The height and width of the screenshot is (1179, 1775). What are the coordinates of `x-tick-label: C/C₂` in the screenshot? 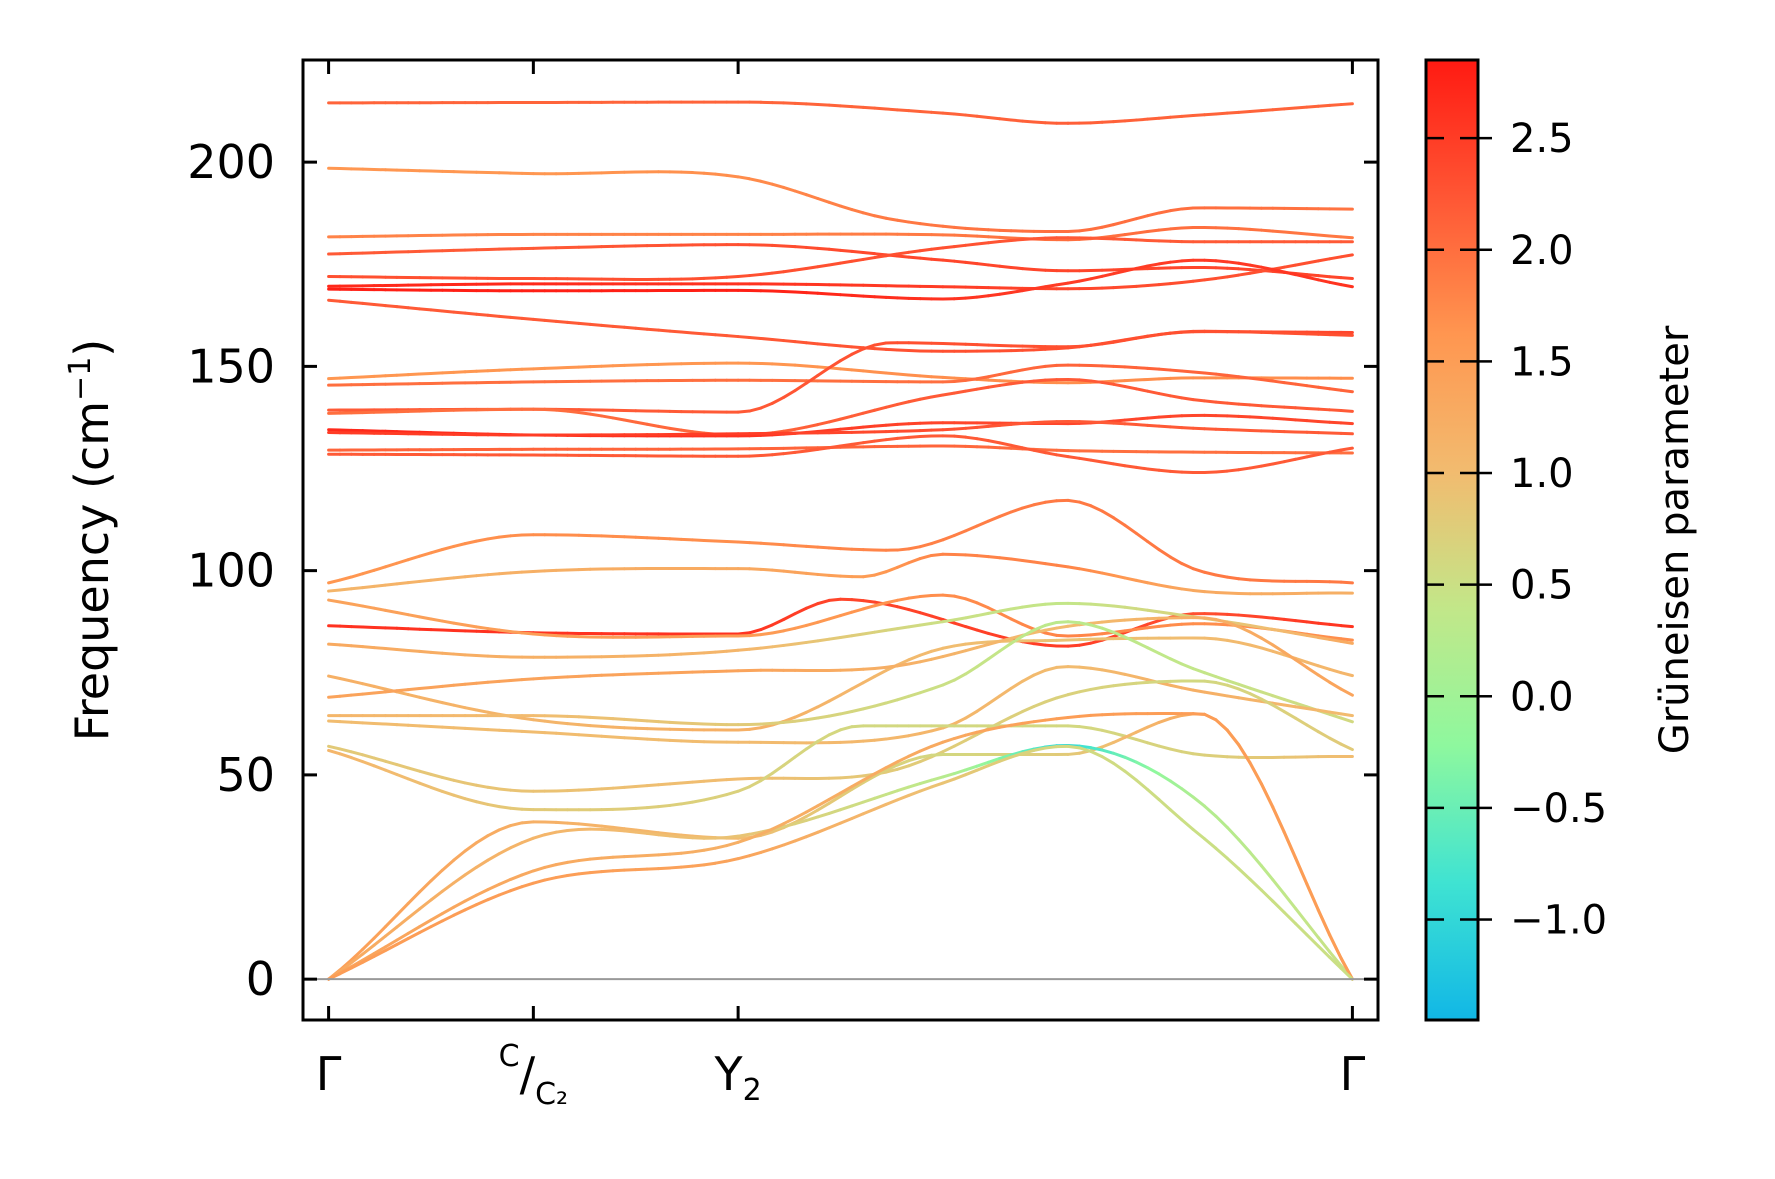 It's located at (533, 1075).